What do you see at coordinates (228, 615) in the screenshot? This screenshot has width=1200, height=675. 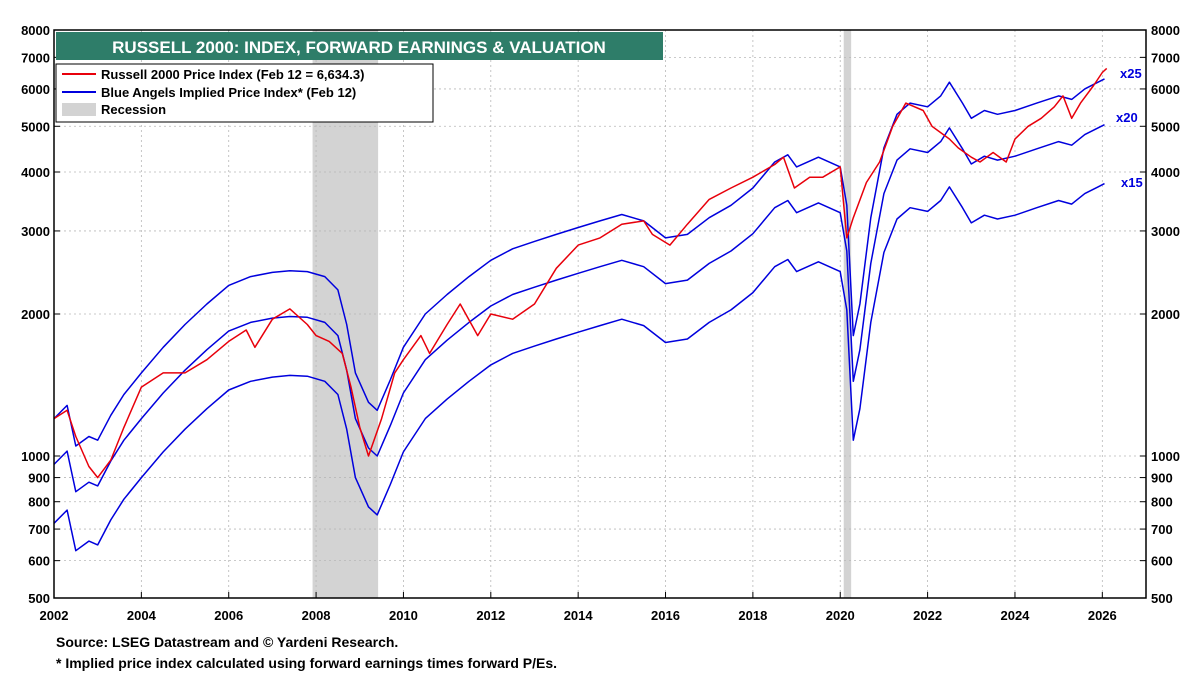 I see `x-tick-label-2006: 2006` at bounding box center [228, 615].